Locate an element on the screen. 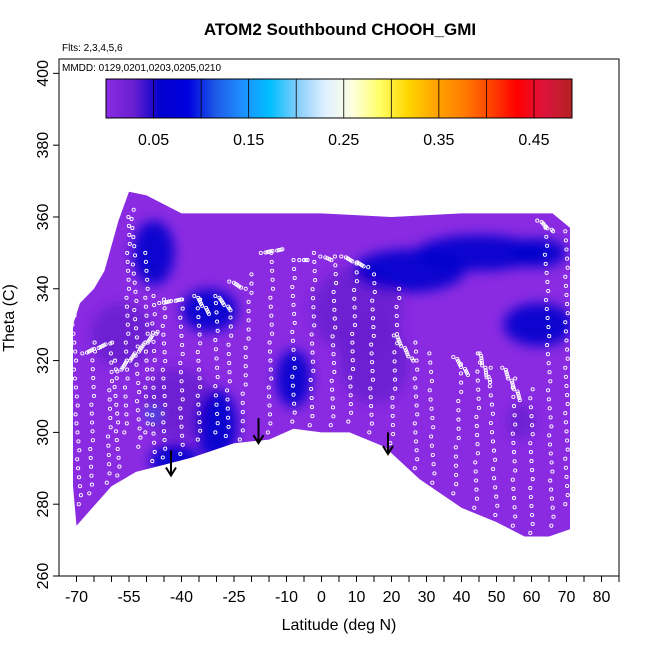 The image size is (650, 650). x-tick-label: -70 is located at coordinates (76, 597).